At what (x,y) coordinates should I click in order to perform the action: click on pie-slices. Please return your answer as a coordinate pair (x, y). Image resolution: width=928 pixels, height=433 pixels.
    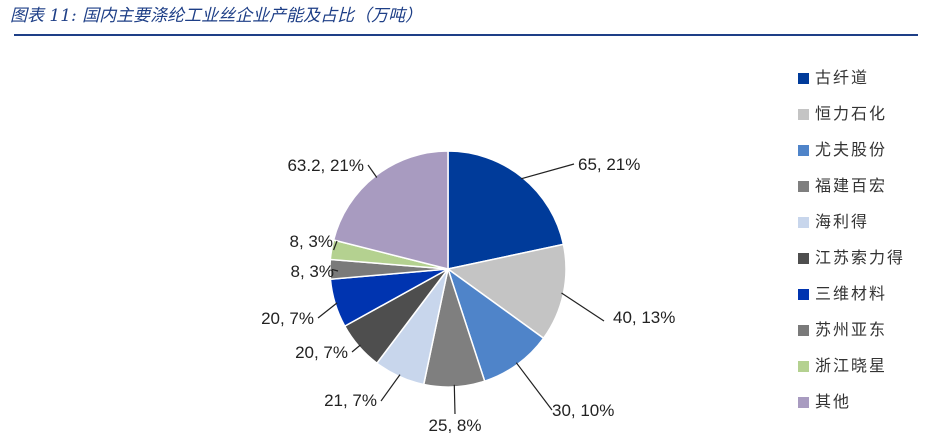
    Looking at the image, I should click on (448, 269).